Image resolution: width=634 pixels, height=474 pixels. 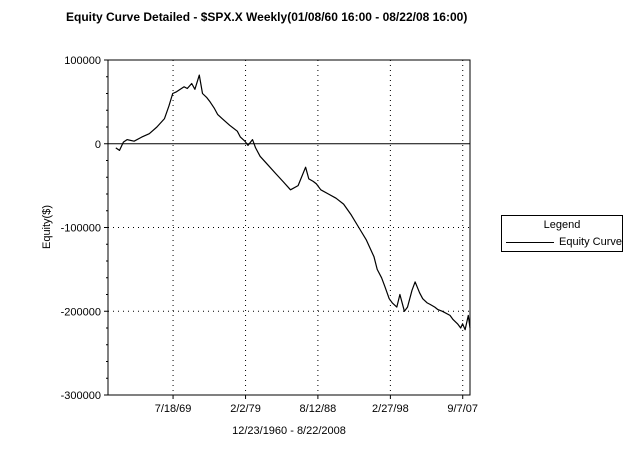 What do you see at coordinates (81, 312) in the screenshot?
I see `y-tick-label: -200000` at bounding box center [81, 312].